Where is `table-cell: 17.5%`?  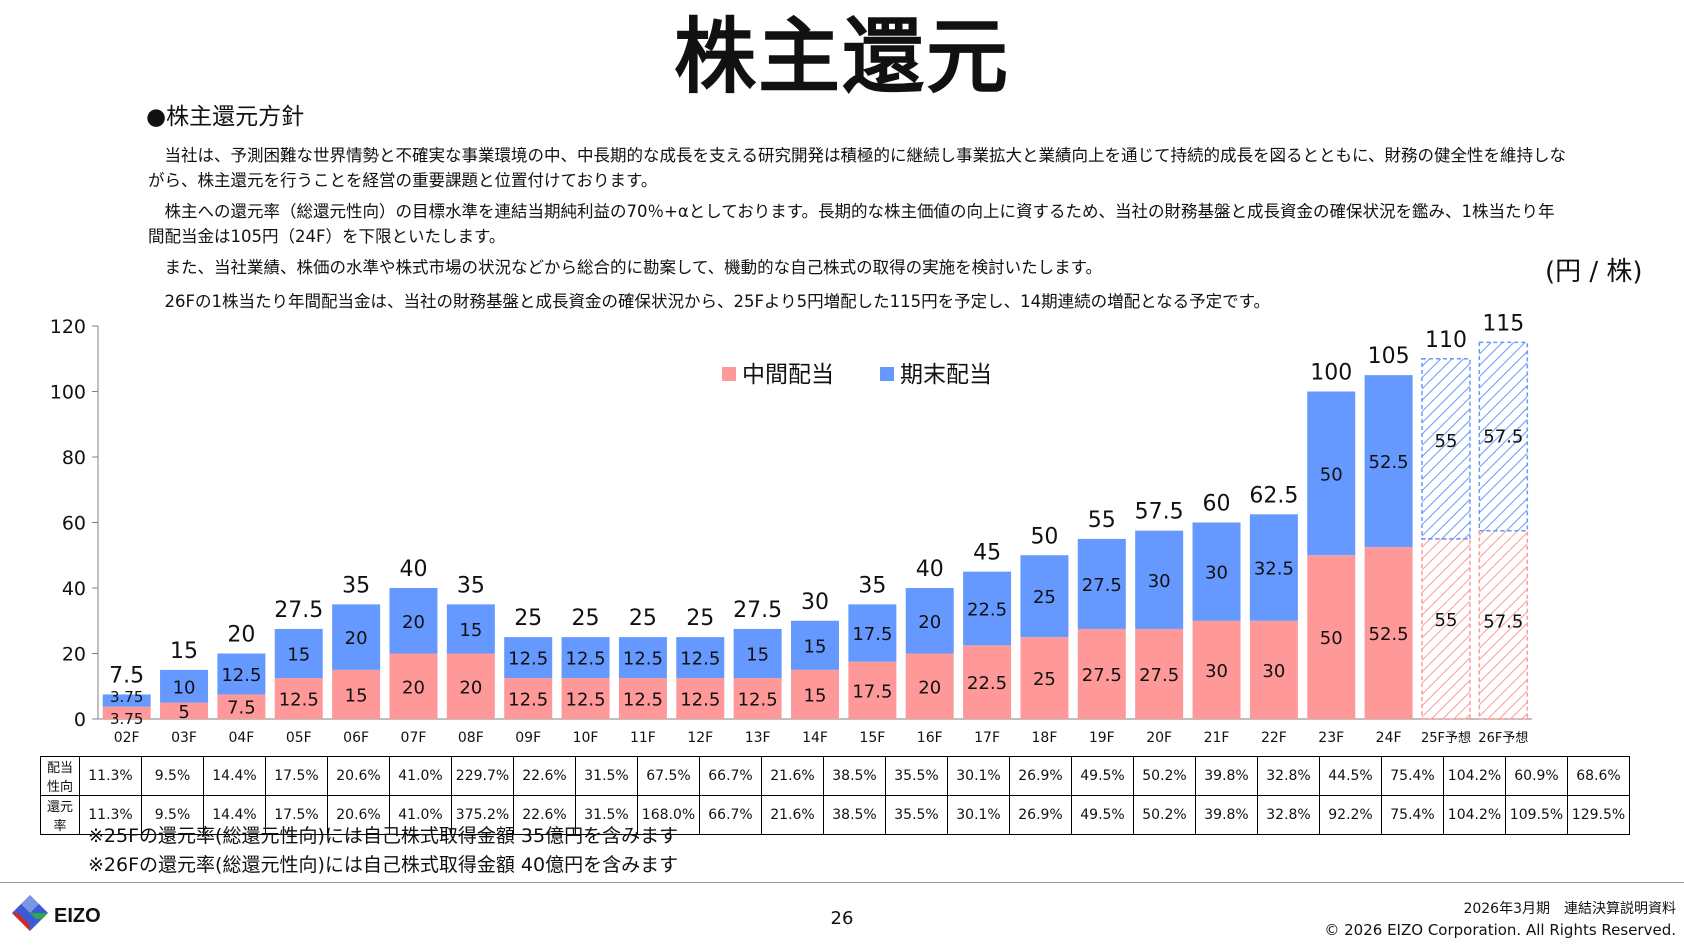 table-cell: 17.5% is located at coordinates (296, 815).